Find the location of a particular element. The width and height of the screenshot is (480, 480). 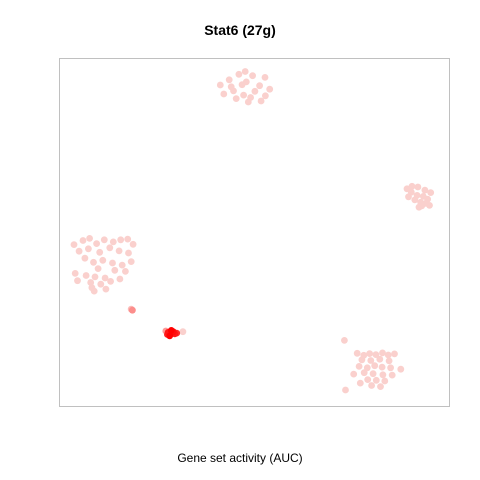

x-axis-label: Gene set activity (AUC) is located at coordinates (240, 458).